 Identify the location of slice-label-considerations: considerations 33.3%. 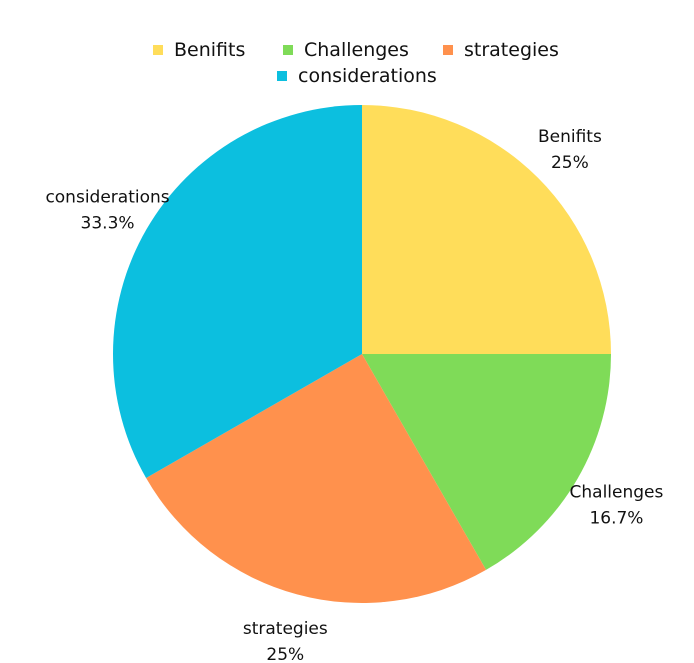
(107, 211).